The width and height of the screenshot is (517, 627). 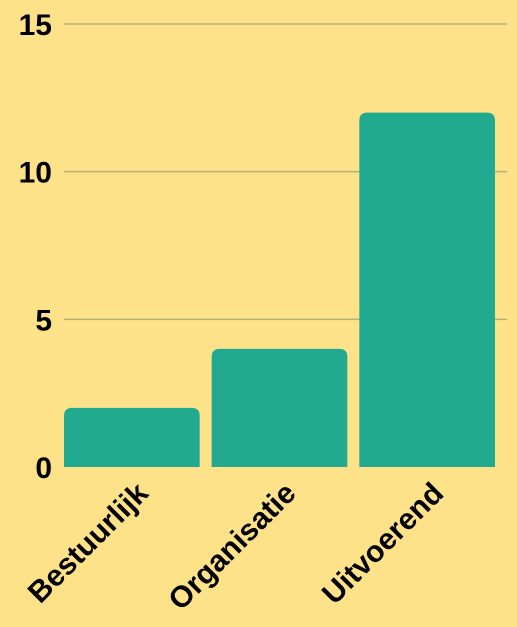 What do you see at coordinates (35, 247) in the screenshot?
I see `y-axis-tick-labels: 0 5 10 15` at bounding box center [35, 247].